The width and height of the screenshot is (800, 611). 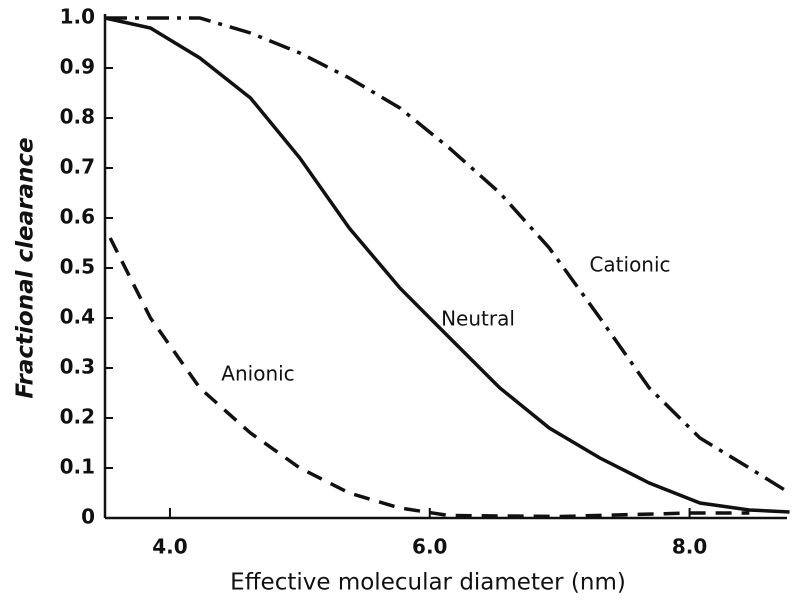 I want to click on y-tick-label: 0.7, so click(x=77, y=167).